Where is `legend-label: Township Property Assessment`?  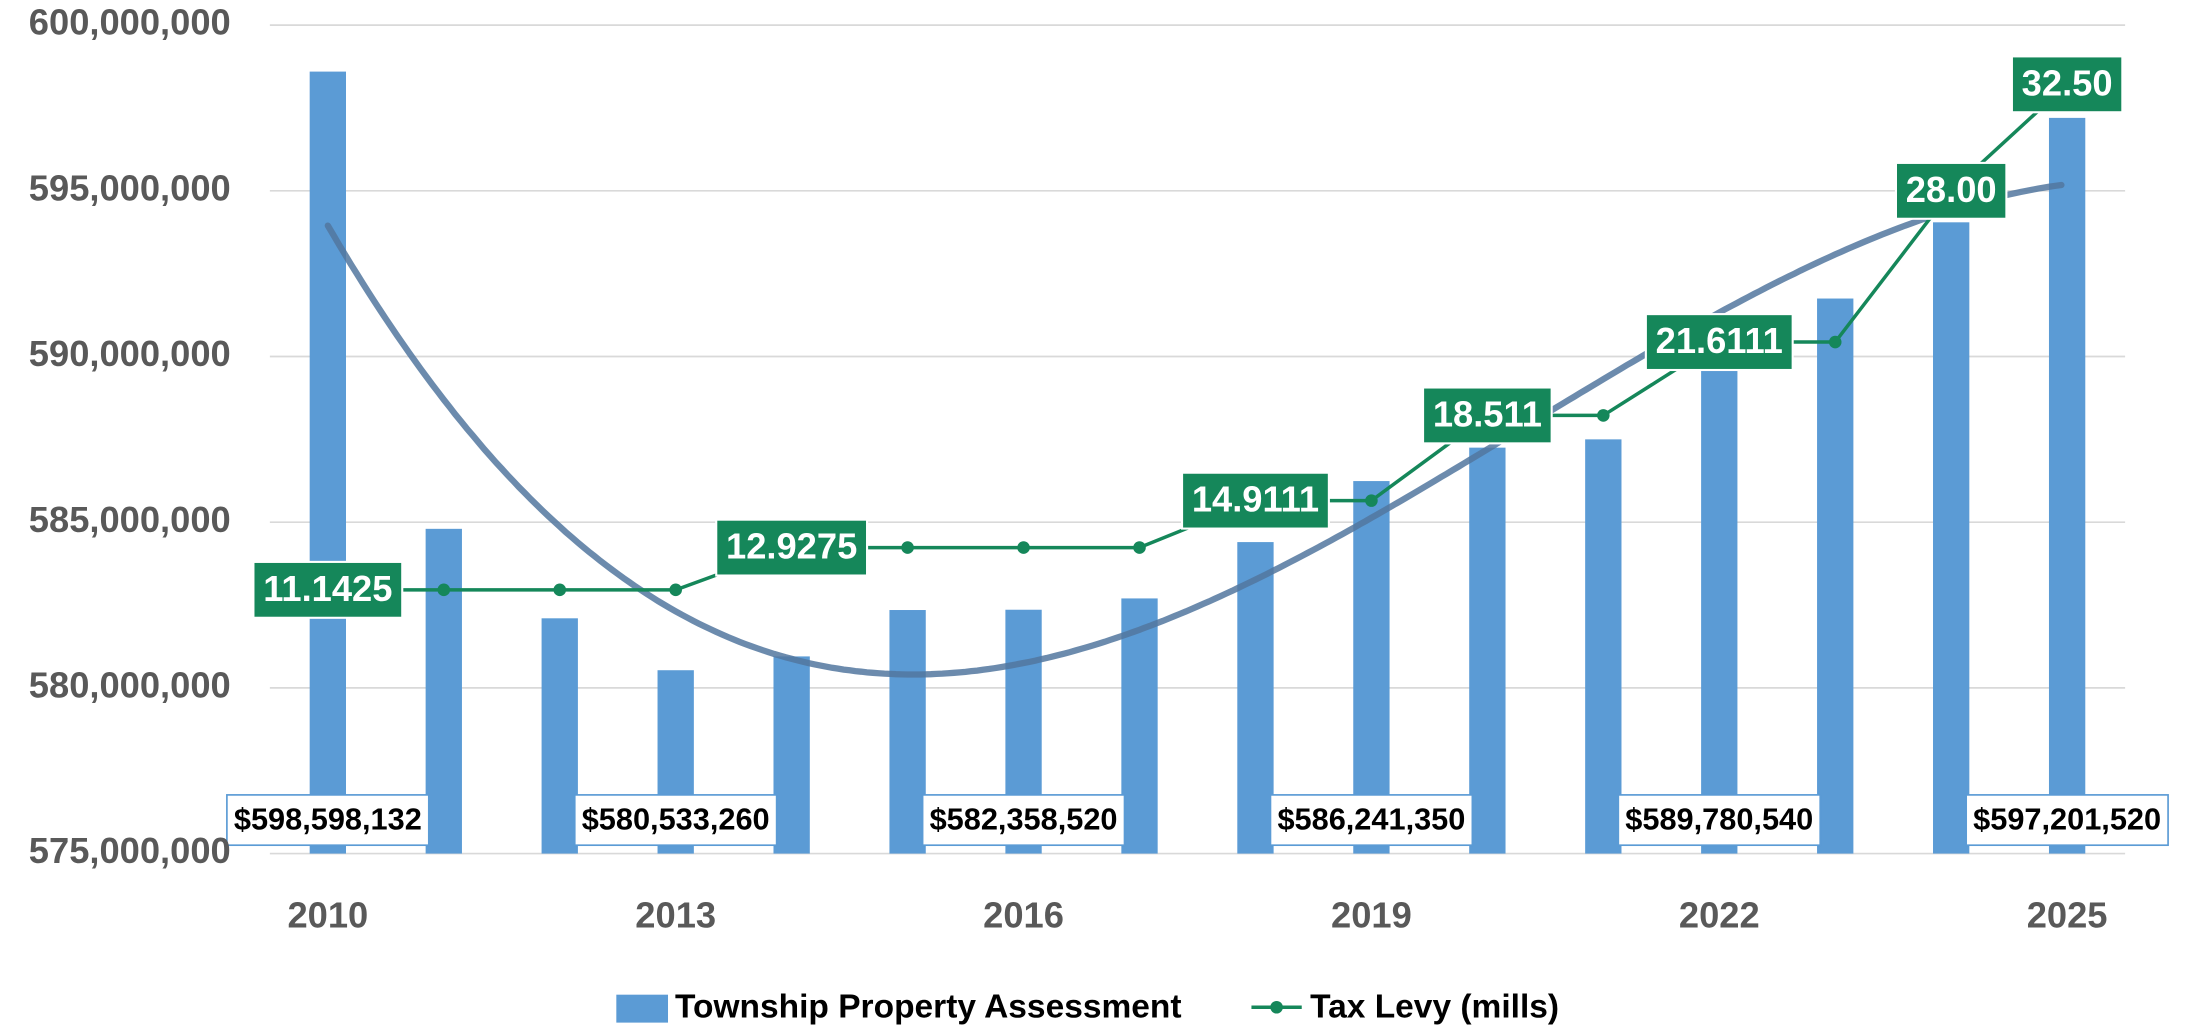
legend-label: Township Property Assessment is located at coordinates (928, 1007).